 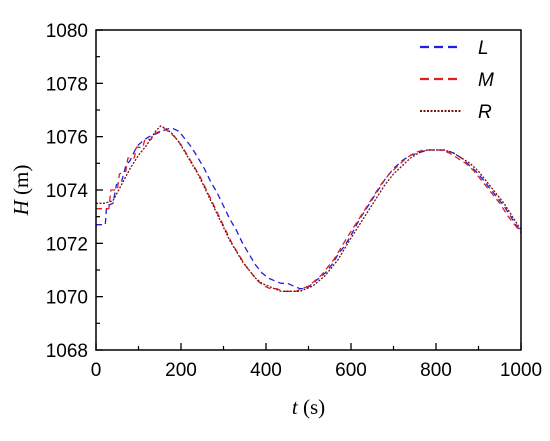 I want to click on x-tick-label: 0, so click(x=96, y=370).